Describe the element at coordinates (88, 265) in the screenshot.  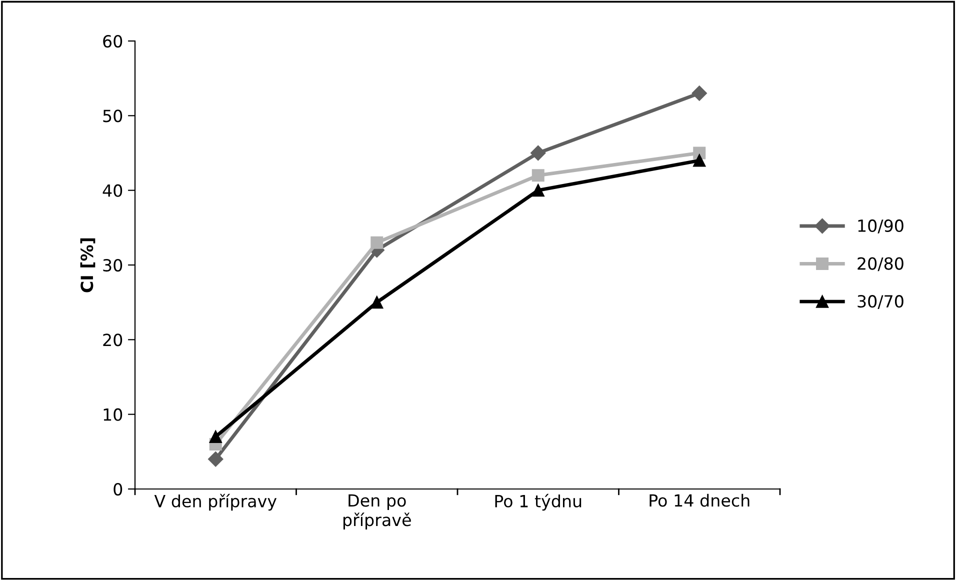
I see `y-axis-title: CI [%]` at that location.